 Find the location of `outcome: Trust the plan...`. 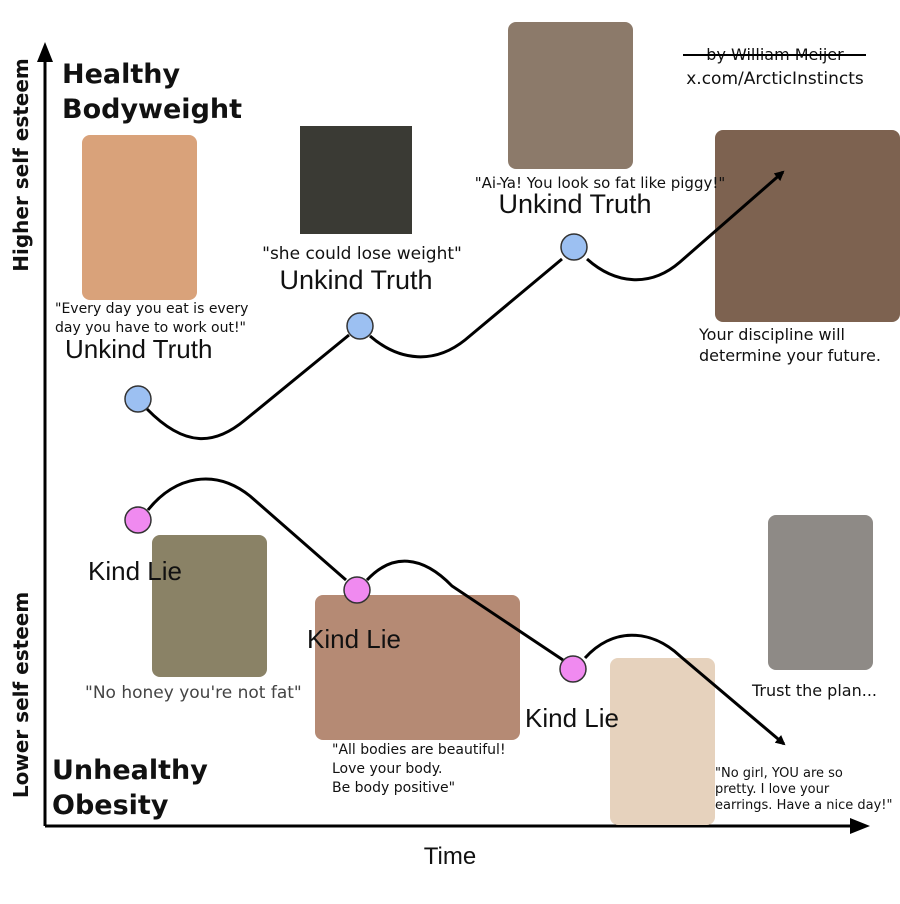

outcome: Trust the plan... is located at coordinates (814, 690).